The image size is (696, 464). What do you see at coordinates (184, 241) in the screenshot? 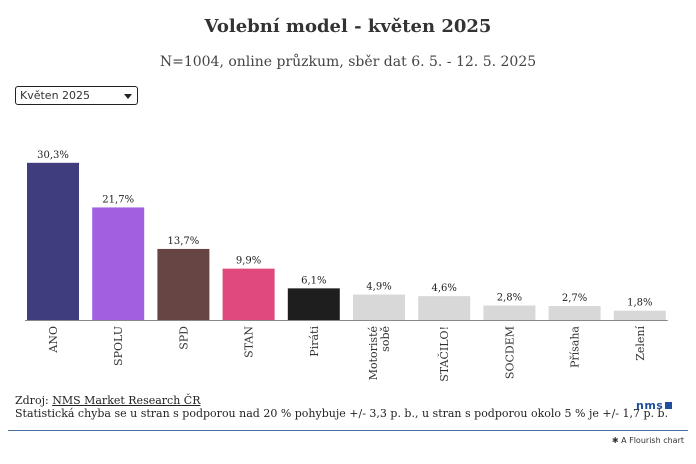
I see `value-label-2: 13,7%` at bounding box center [184, 241].